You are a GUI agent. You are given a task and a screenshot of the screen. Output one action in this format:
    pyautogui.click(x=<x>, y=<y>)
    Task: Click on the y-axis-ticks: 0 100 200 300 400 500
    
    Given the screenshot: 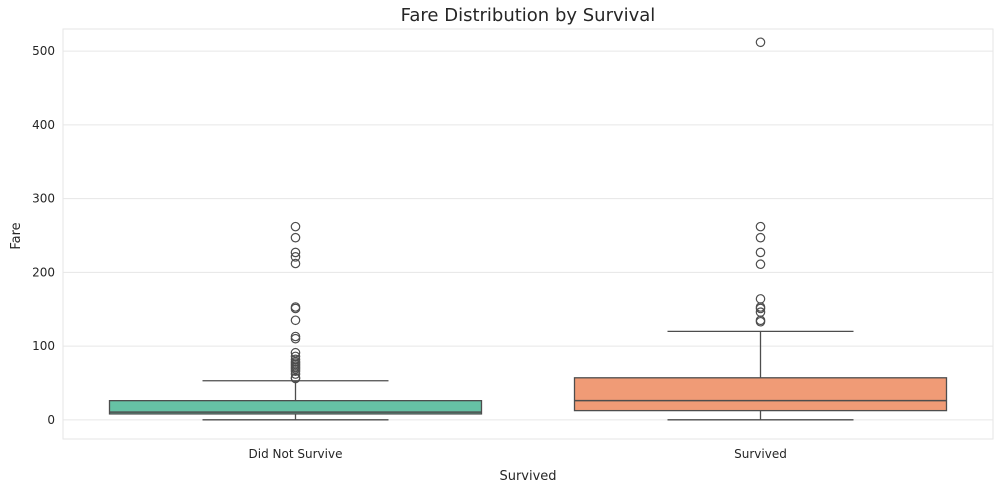 What is the action you would take?
    pyautogui.click(x=43, y=235)
    